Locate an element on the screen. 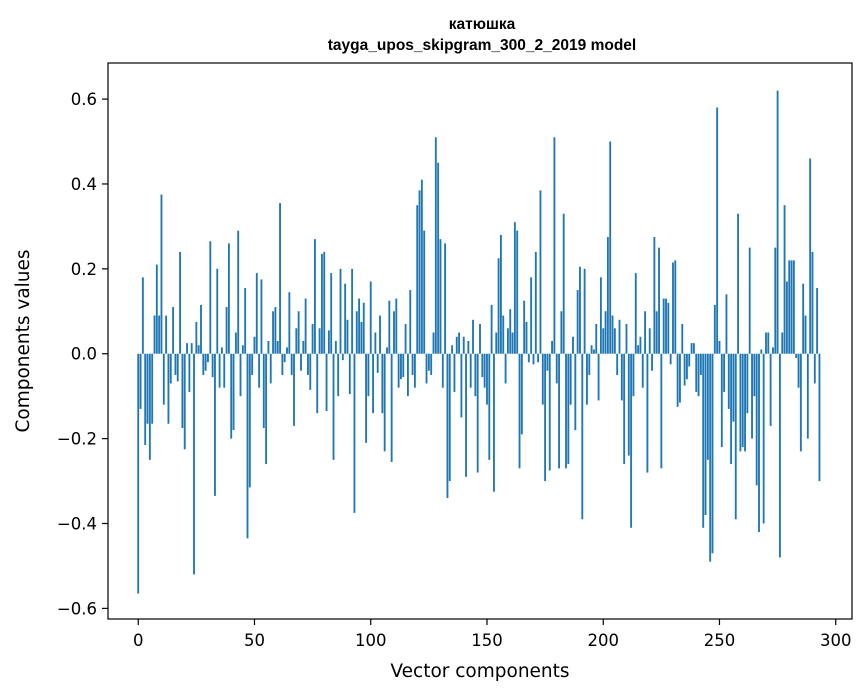 This screenshot has width=867, height=696. x-tick-label-150: 150 is located at coordinates (487, 640).